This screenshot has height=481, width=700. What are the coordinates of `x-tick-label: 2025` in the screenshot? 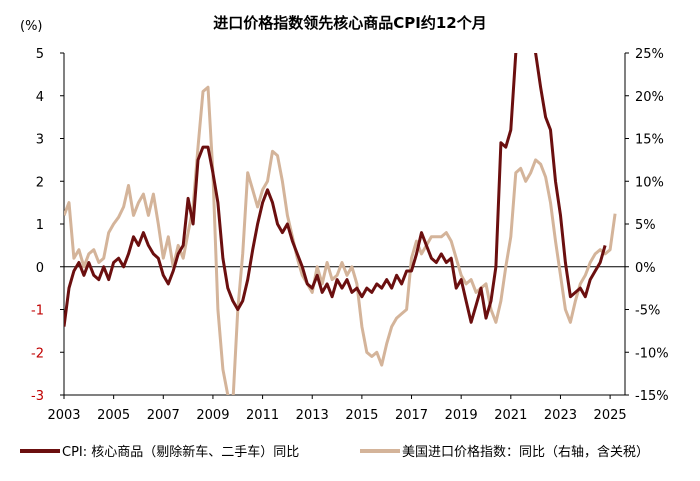 It's located at (610, 415).